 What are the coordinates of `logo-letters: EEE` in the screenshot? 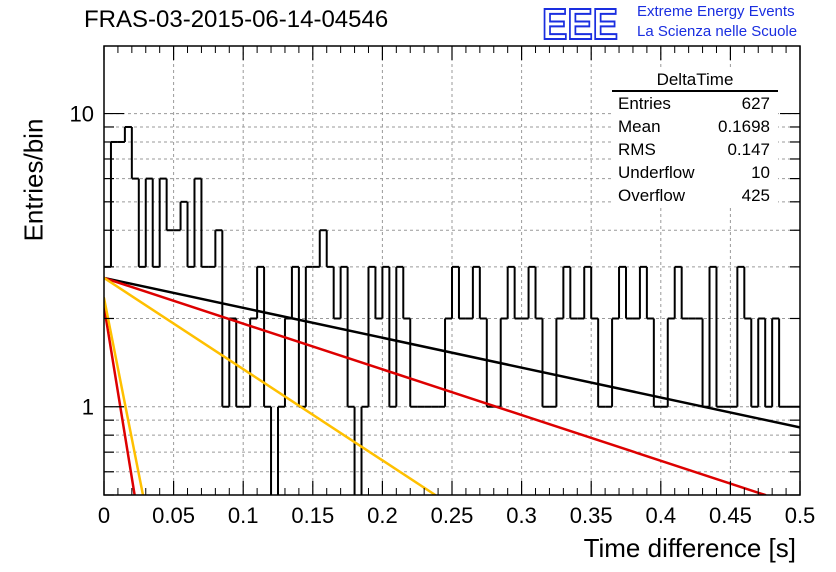 It's located at (580, 22).